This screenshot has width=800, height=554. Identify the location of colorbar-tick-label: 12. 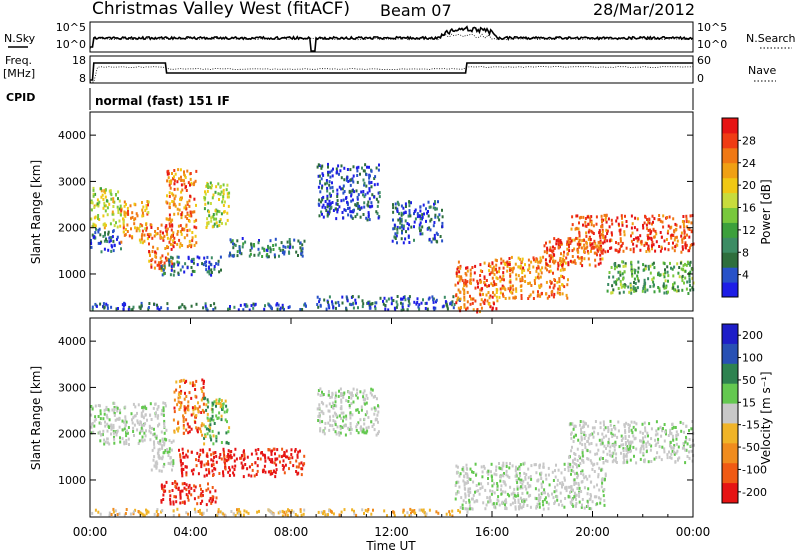
(749, 230).